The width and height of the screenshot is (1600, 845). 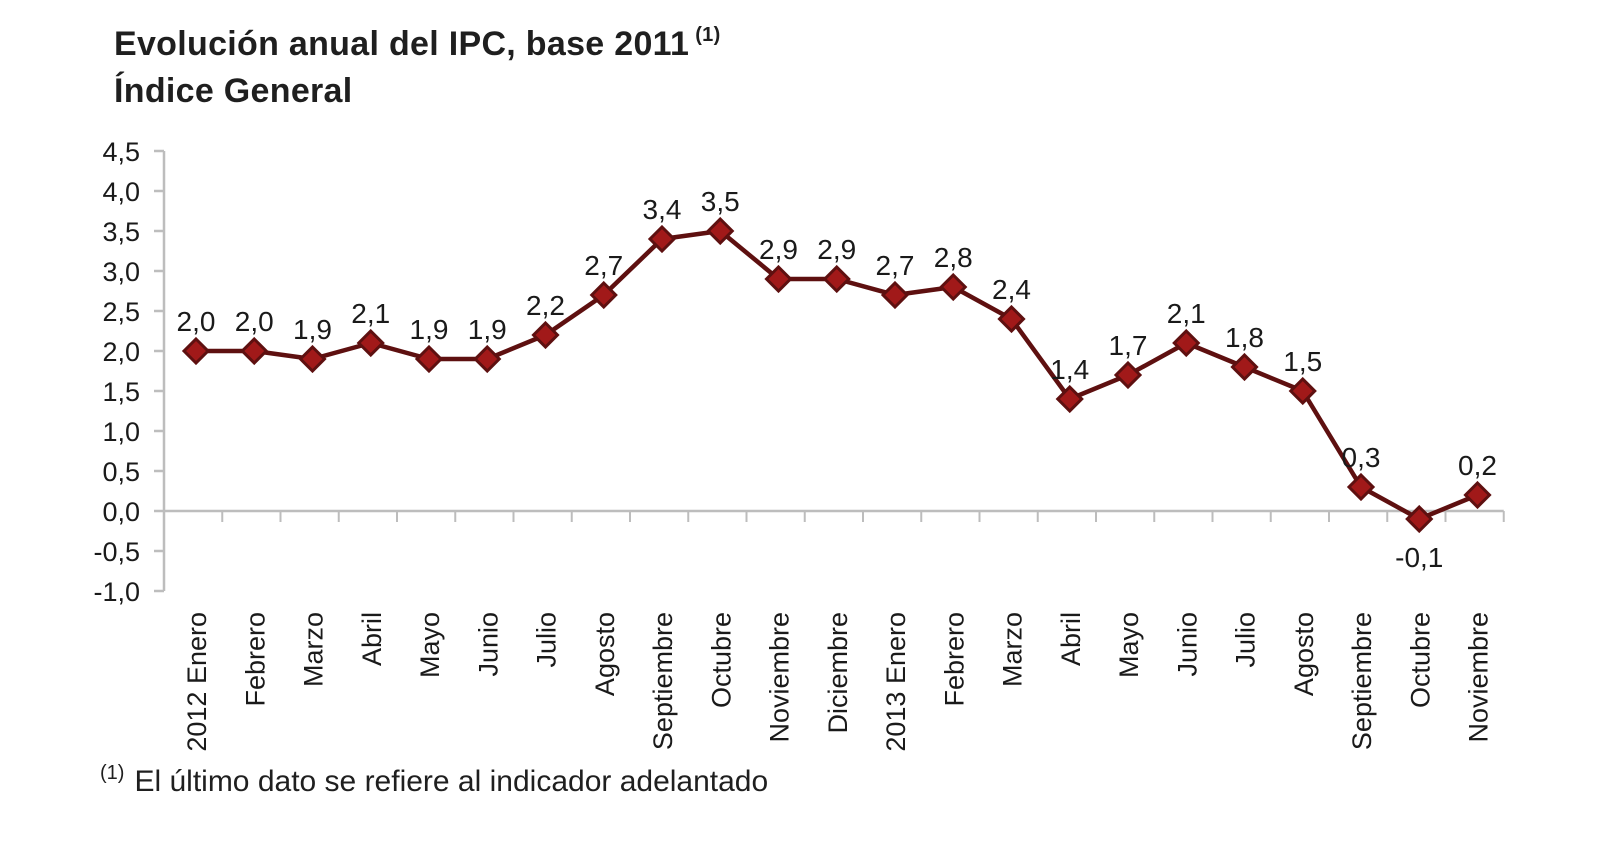 What do you see at coordinates (116, 552) in the screenshot?
I see `y-tick-label: -0,5` at bounding box center [116, 552].